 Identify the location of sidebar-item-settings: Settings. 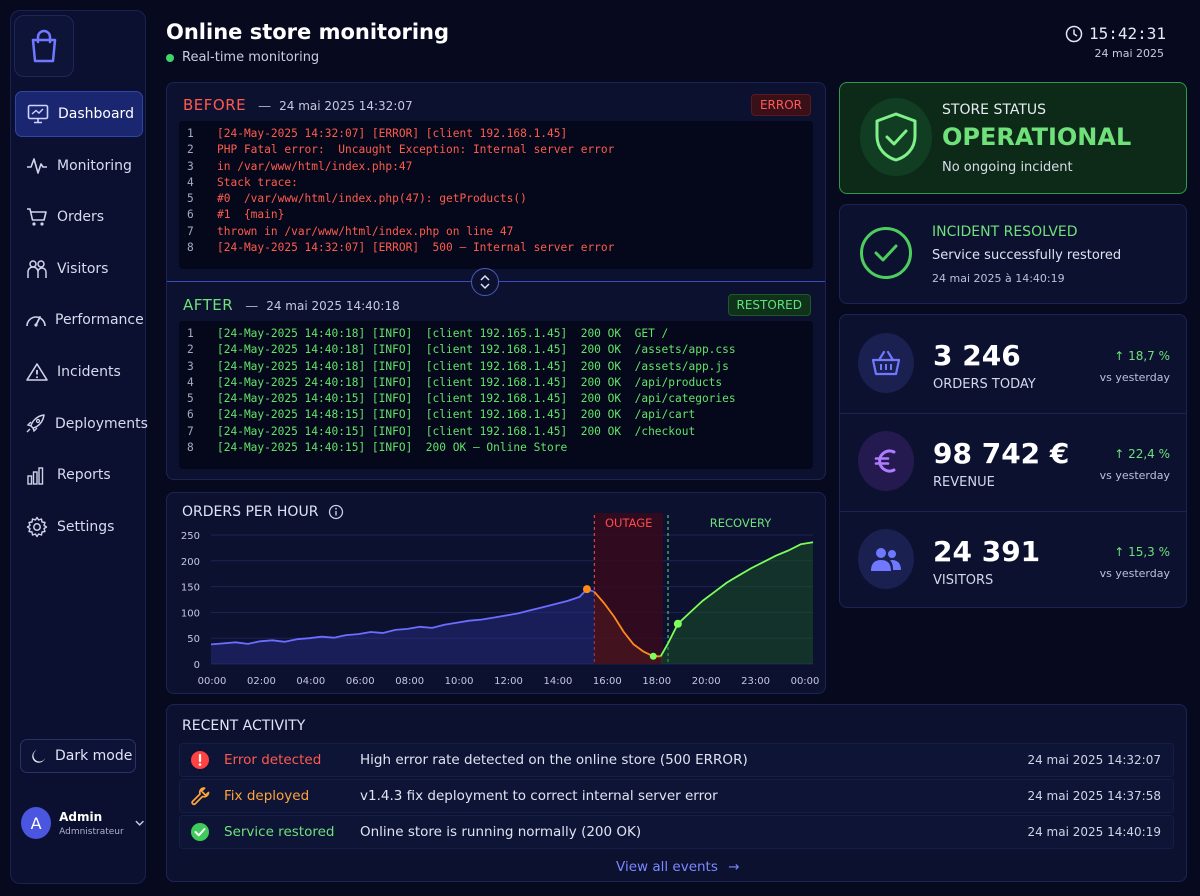
(79, 527).